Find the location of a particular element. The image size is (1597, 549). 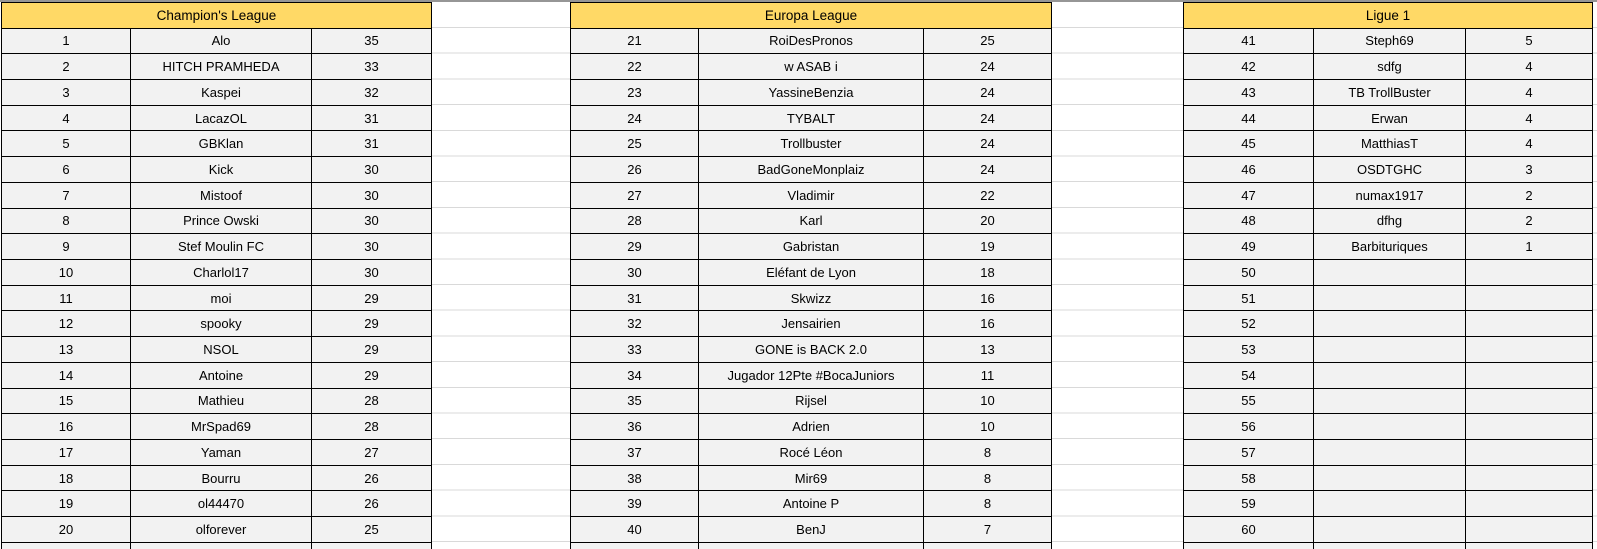

score-cell: 35 is located at coordinates (371, 41).